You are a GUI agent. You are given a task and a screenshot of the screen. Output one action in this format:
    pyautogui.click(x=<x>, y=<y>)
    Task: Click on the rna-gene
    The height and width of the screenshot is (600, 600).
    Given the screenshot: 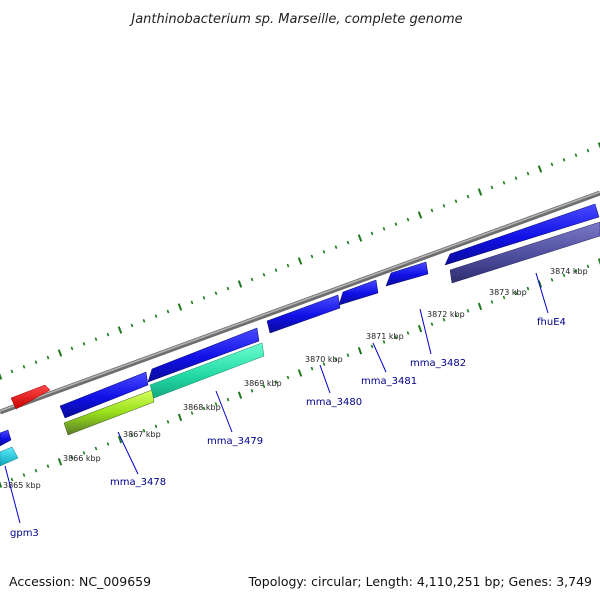 What is the action you would take?
    pyautogui.click(x=30, y=397)
    